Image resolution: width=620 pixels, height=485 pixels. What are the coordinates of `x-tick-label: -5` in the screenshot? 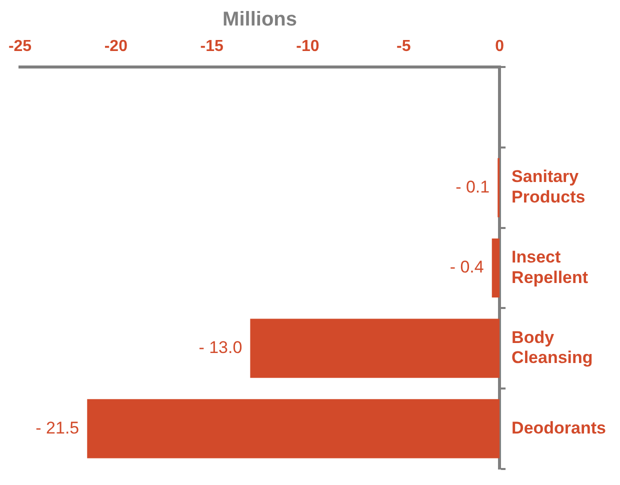 It's located at (403, 47).